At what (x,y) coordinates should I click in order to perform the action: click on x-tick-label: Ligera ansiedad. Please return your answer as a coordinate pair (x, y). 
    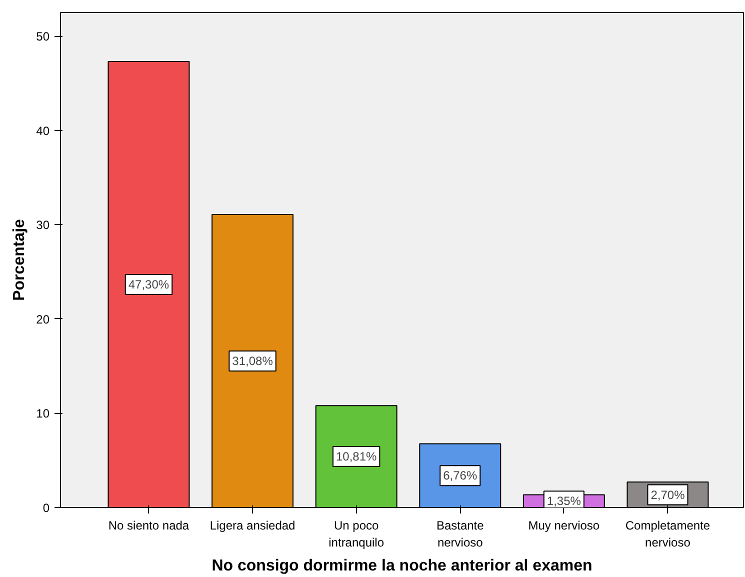
    Looking at the image, I should click on (253, 525).